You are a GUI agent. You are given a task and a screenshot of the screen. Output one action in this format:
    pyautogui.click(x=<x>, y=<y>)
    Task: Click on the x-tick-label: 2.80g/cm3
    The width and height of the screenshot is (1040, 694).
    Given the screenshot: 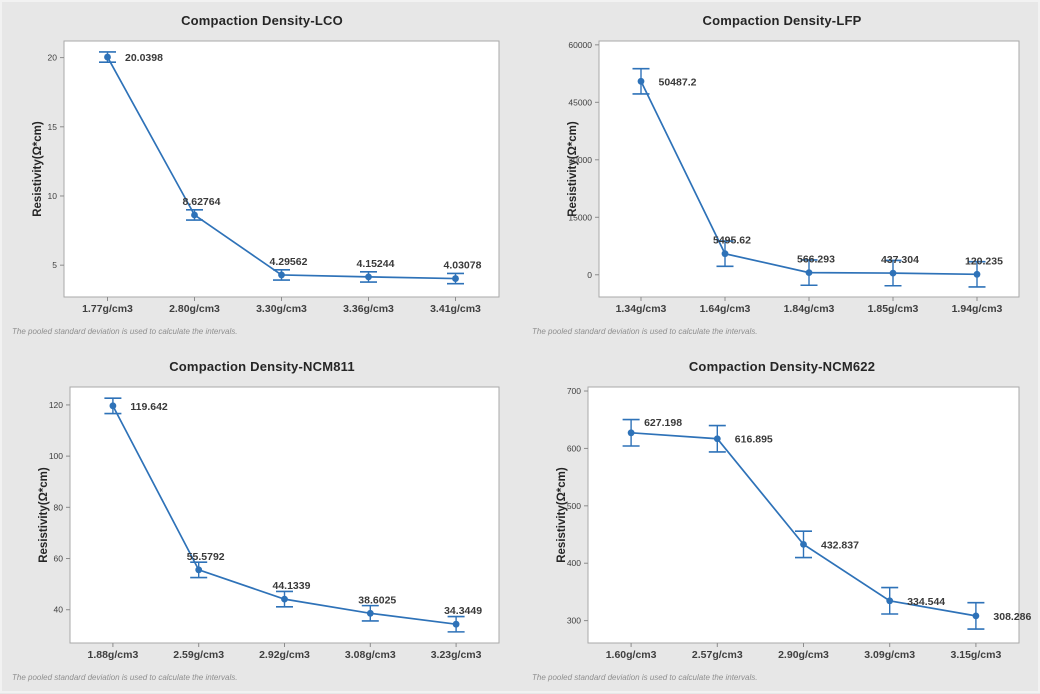 What is the action you would take?
    pyautogui.click(x=194, y=309)
    